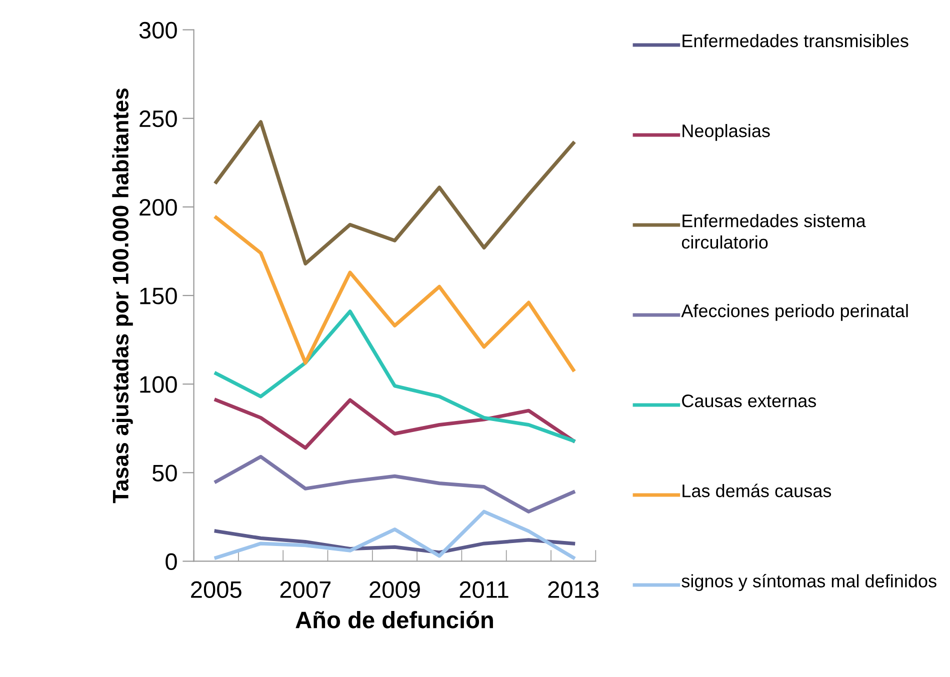 This screenshot has height=677, width=950. What do you see at coordinates (795, 41) in the screenshot?
I see `legend-label: Enfermedades transmisibles` at bounding box center [795, 41].